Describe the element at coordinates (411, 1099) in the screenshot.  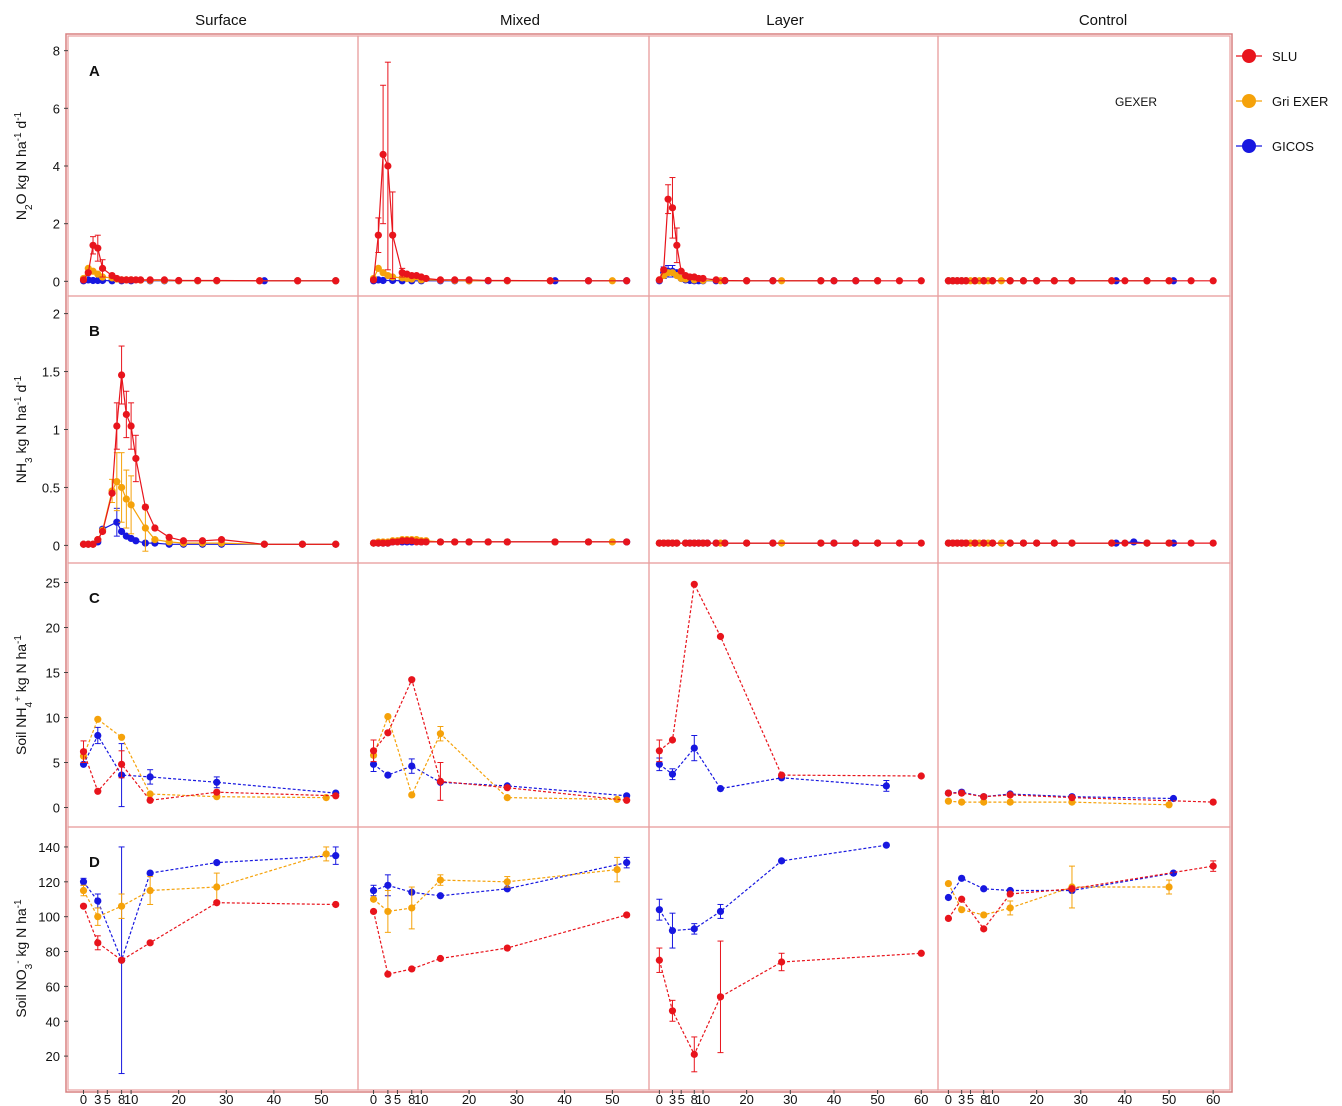
I see `x-tick-1-8: 8` at that location.